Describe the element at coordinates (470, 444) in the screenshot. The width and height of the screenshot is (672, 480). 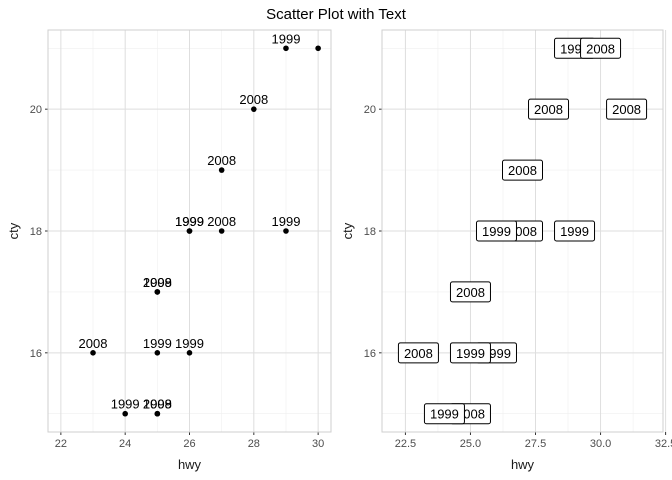
I see `x-tick-label: 25.0` at that location.